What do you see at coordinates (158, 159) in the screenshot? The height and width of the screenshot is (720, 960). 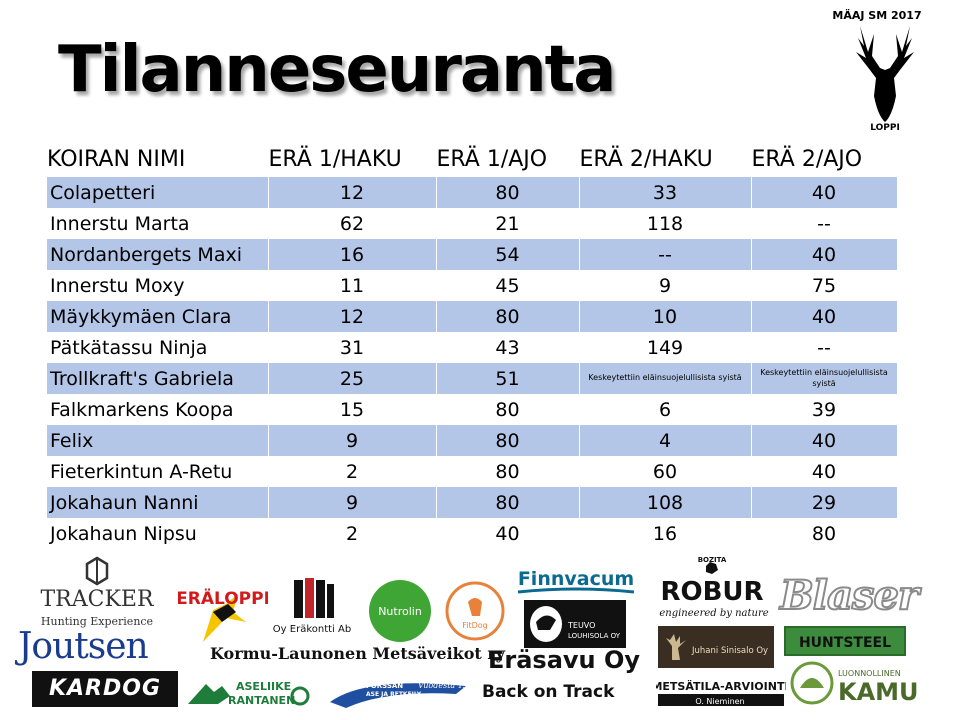 I see `header-dog-name: KOIRAN NIMI` at bounding box center [158, 159].